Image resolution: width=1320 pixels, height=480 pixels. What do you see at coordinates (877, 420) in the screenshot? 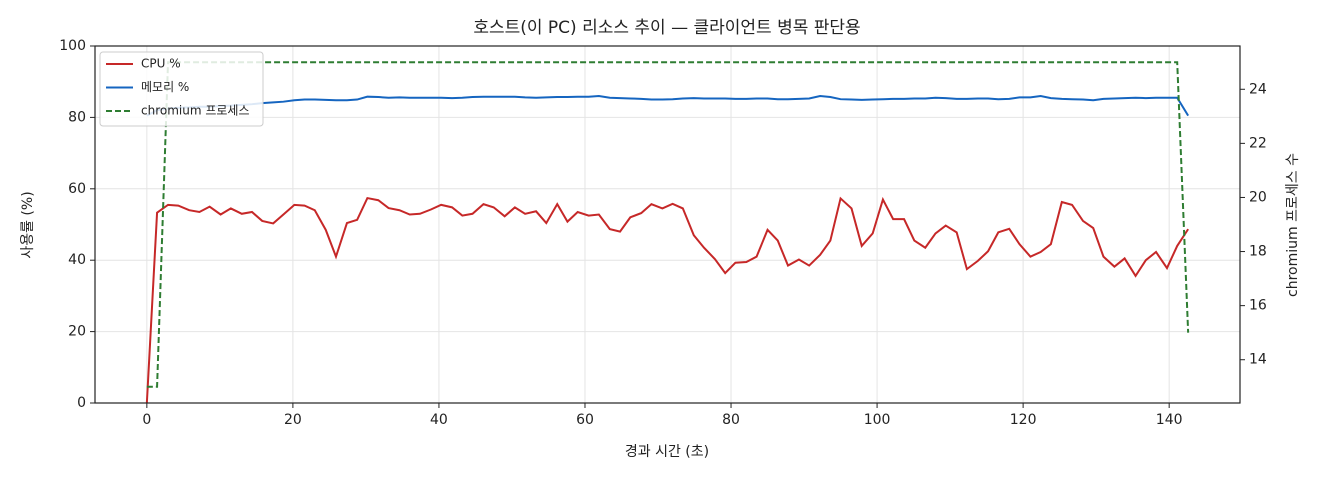
I see `x-tick-label: 100` at bounding box center [877, 420].